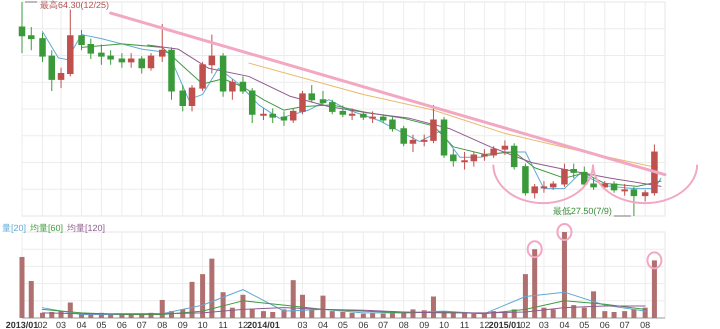  Describe the element at coordinates (582, 211) in the screenshot. I see `annotation: 最低27.50(7/9)` at that location.